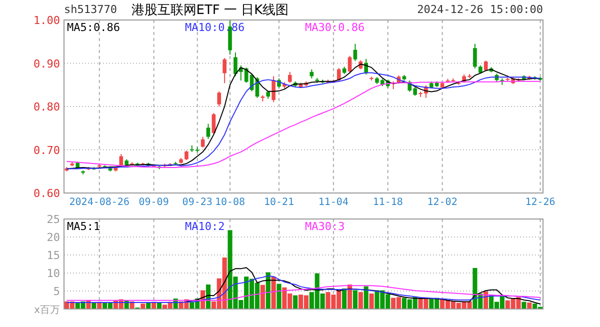  What do you see at coordinates (47, 150) in the screenshot?
I see `y-tick-label: 0.70` at bounding box center [47, 150].